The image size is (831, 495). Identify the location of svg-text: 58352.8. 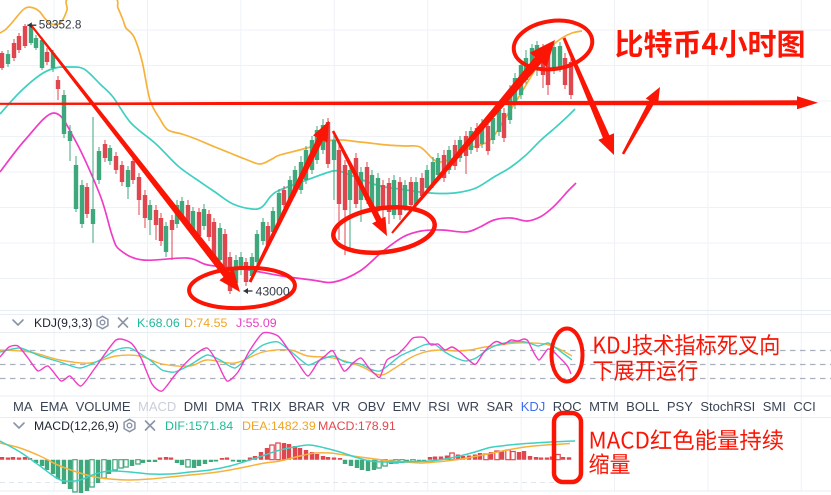
(60, 24).